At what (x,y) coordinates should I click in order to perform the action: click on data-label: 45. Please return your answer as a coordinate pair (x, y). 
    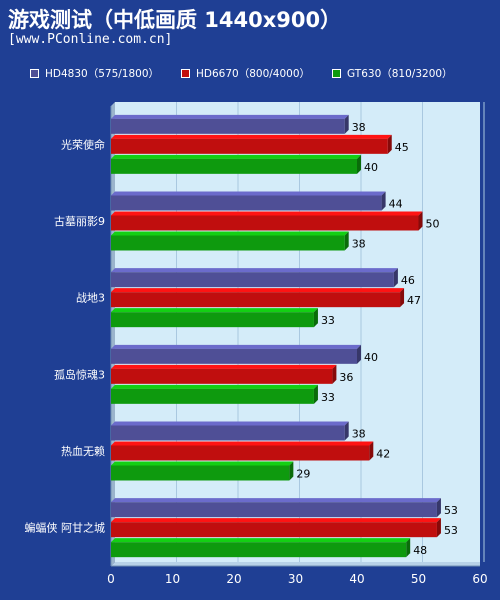
    Looking at the image, I should click on (402, 147).